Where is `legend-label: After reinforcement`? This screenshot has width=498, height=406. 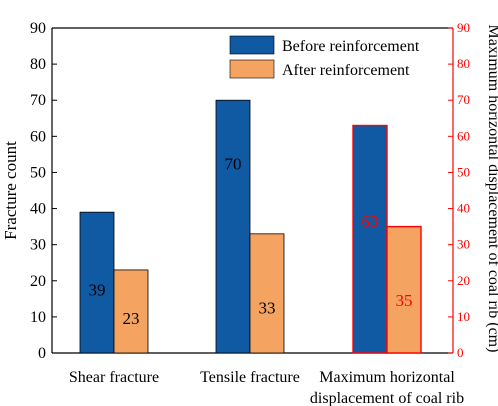 legend-label: After reinforcement is located at coordinates (346, 70).